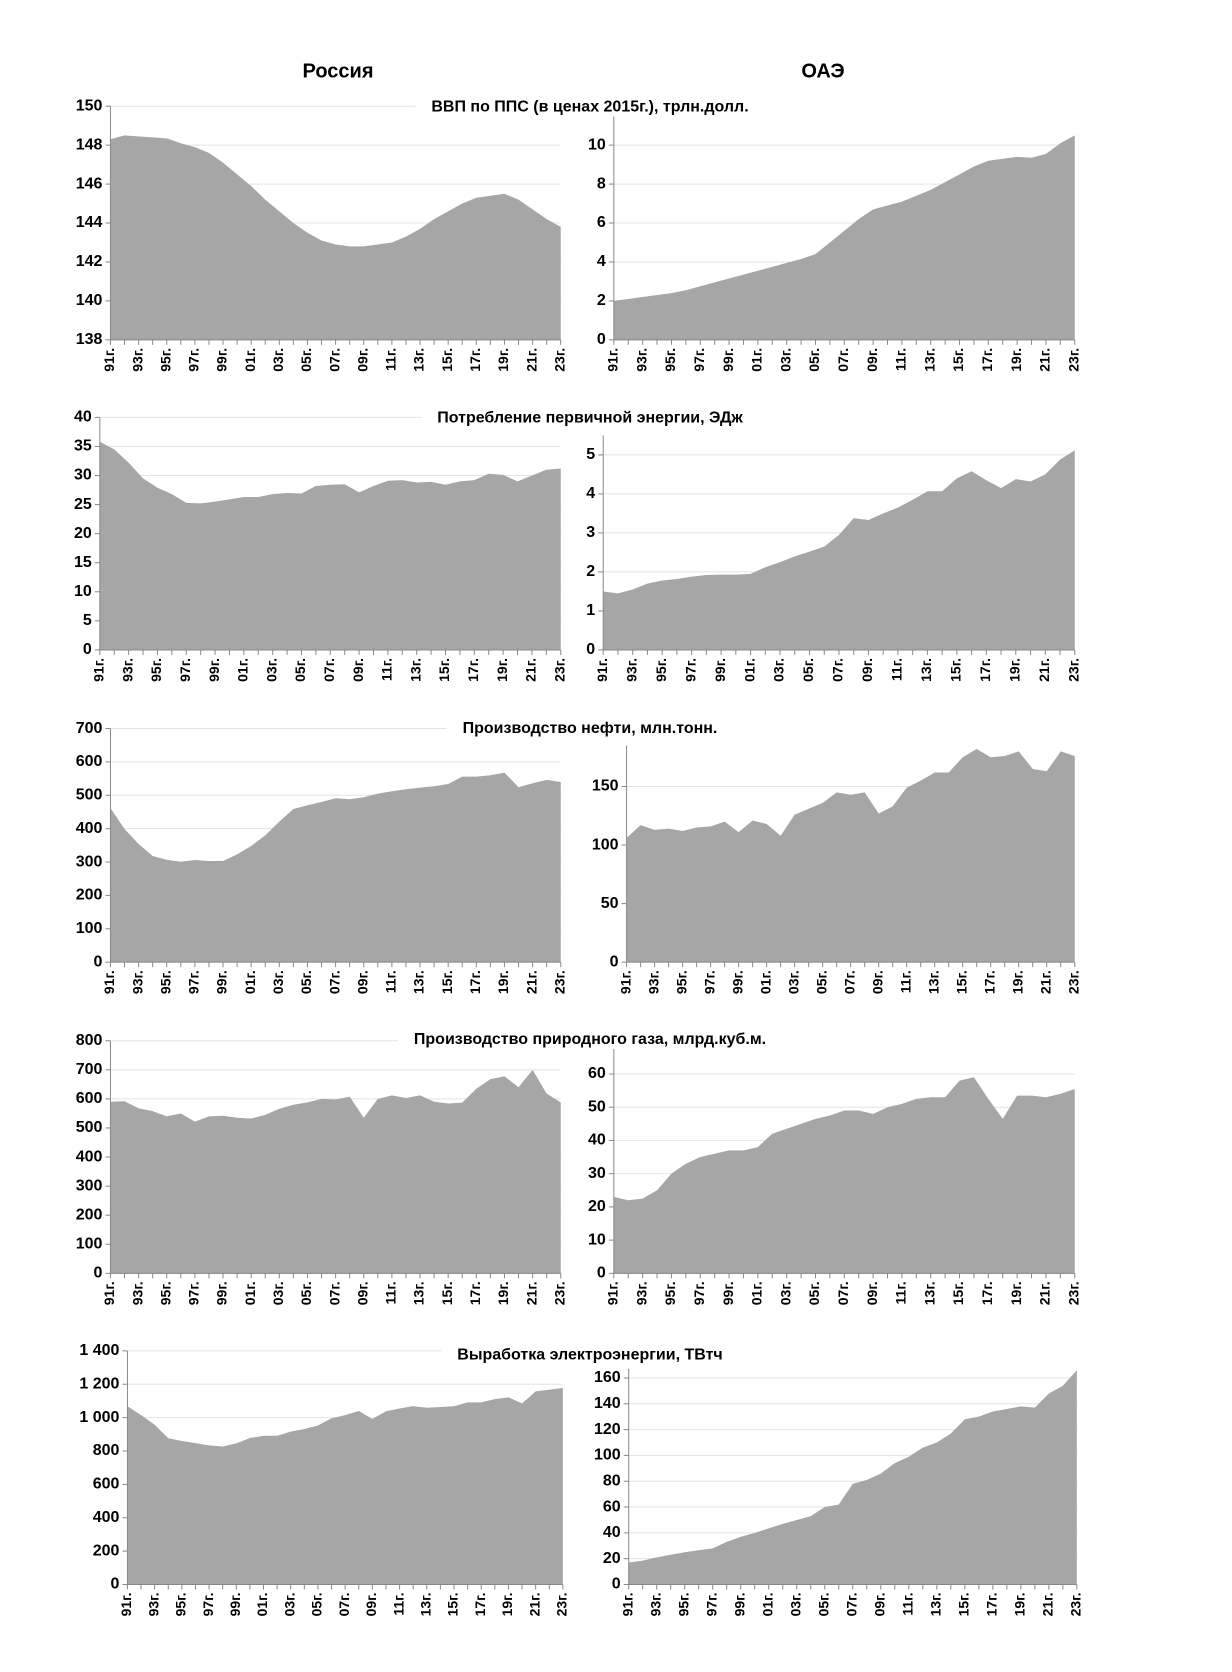 Image resolution: width=1232 pixels, height=1672 pixels. What do you see at coordinates (89, 222) in the screenshot?
I see `y-tick-label: 144` at bounding box center [89, 222].